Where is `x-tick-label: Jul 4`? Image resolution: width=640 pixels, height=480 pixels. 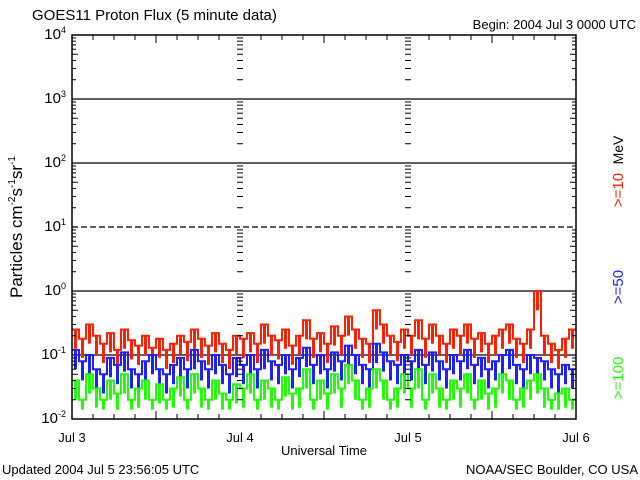 x-tick-label: Jul 4 is located at coordinates (239, 437).